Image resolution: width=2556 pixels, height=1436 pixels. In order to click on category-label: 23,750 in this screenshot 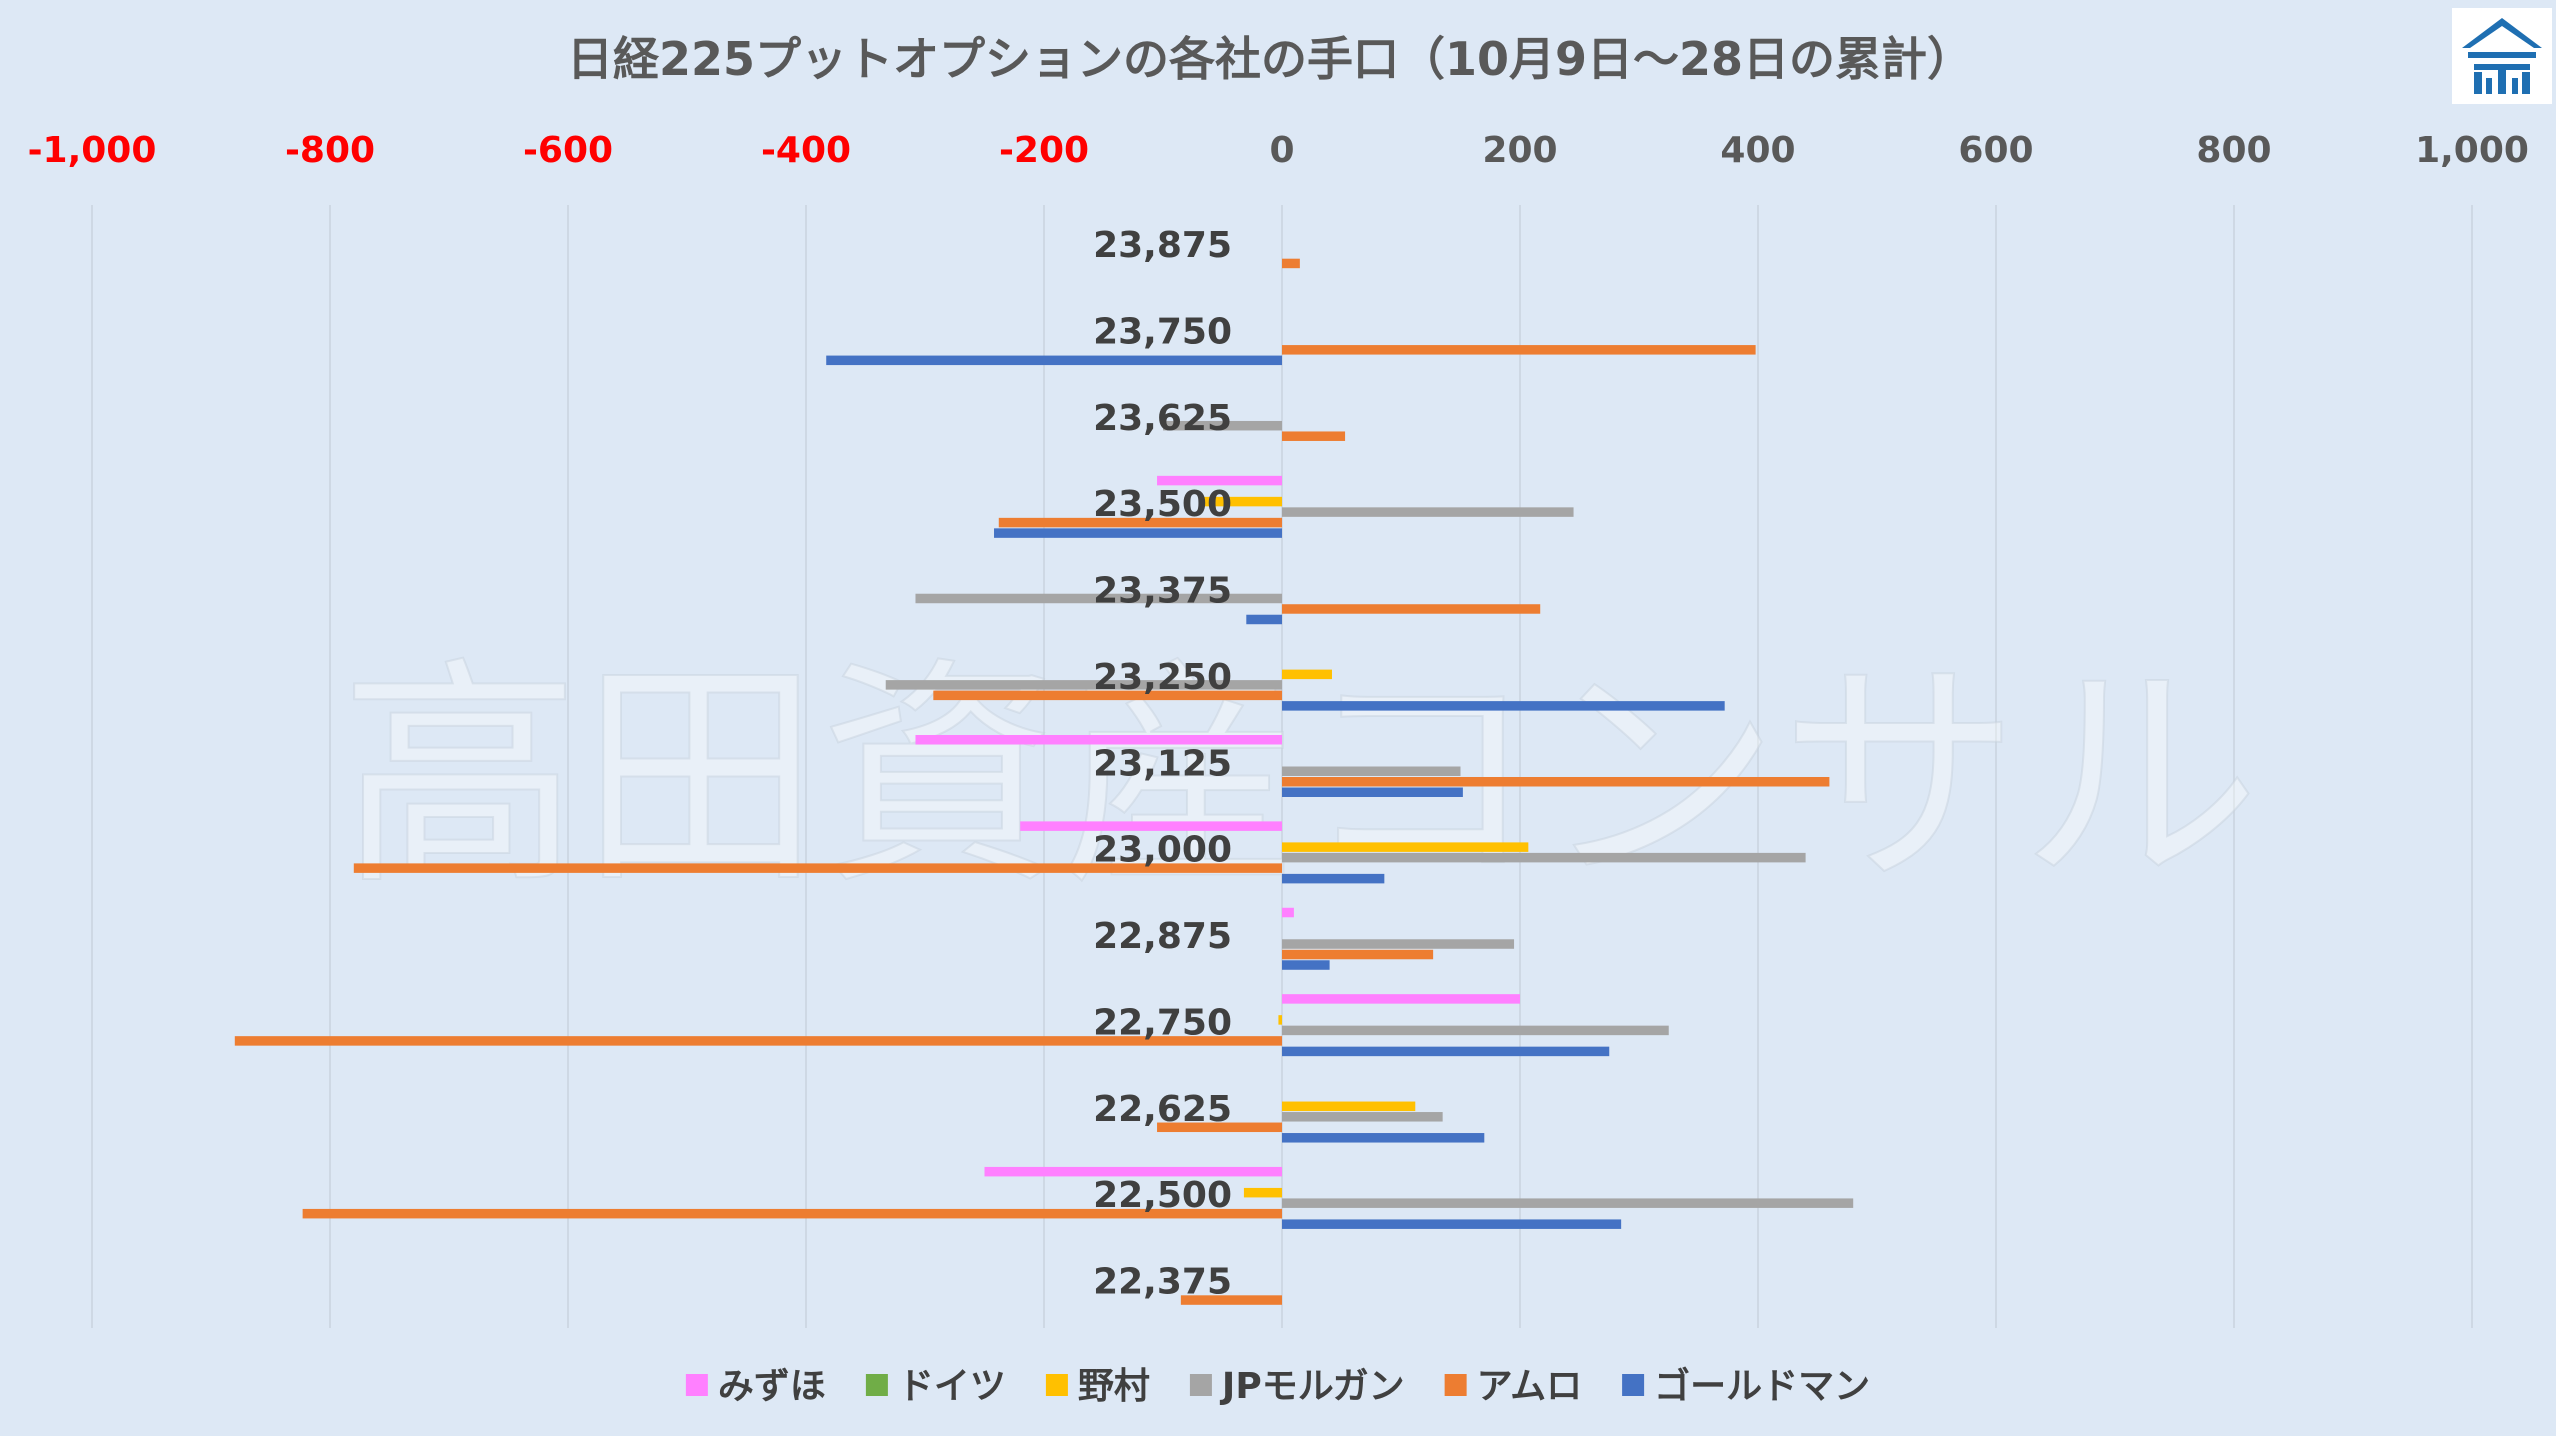, I will do `click(1162, 331)`.